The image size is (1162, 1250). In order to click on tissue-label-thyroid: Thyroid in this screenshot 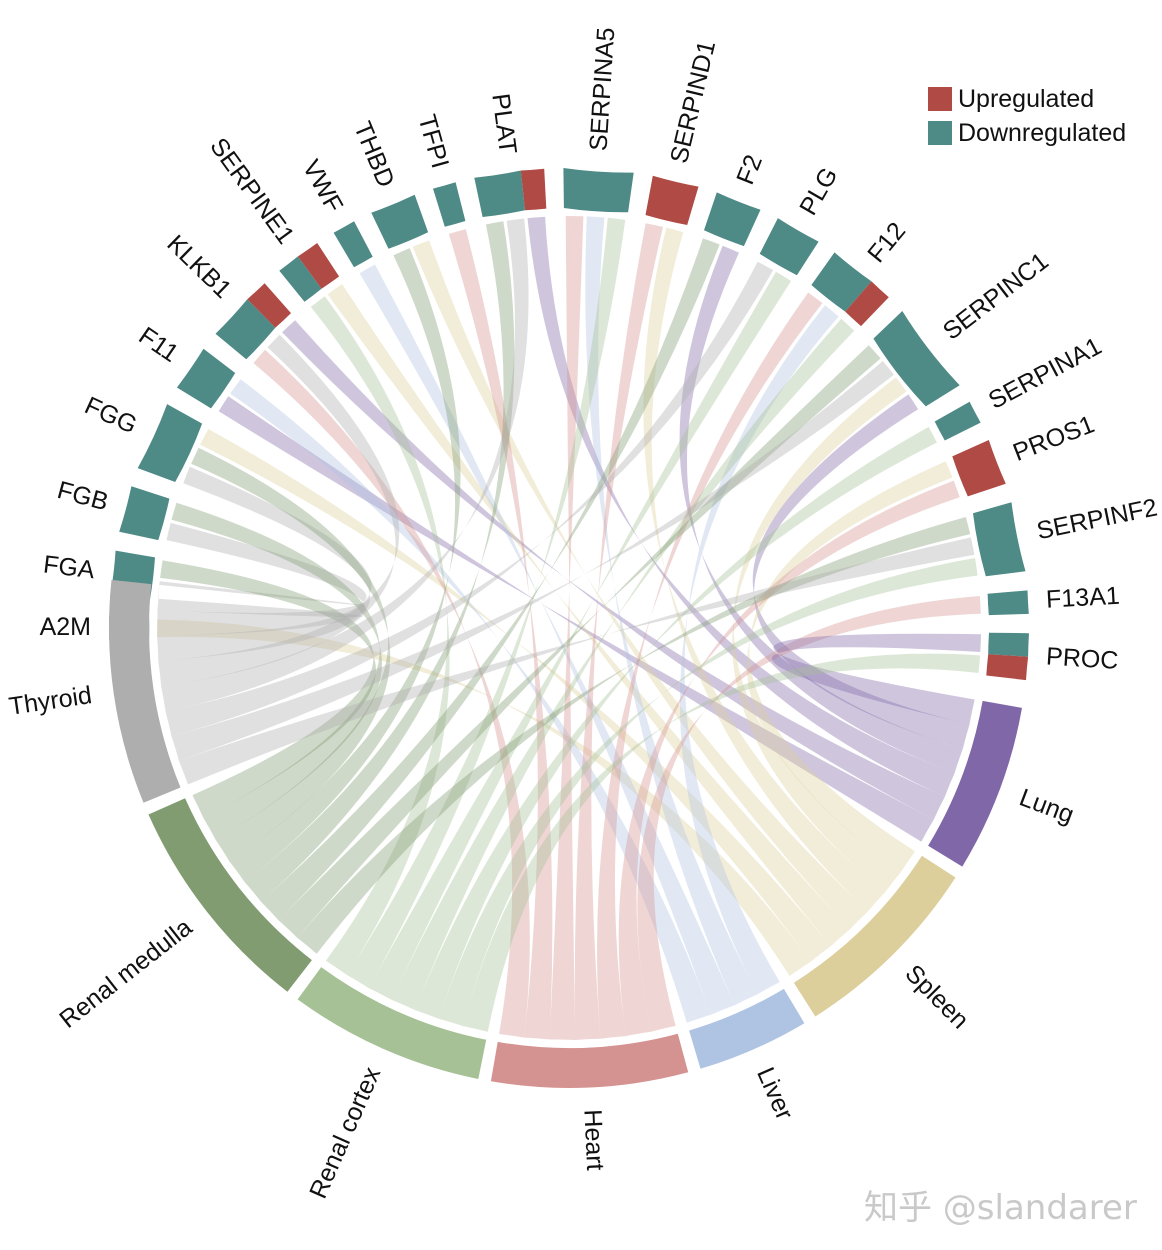, I will do `click(50, 701)`.